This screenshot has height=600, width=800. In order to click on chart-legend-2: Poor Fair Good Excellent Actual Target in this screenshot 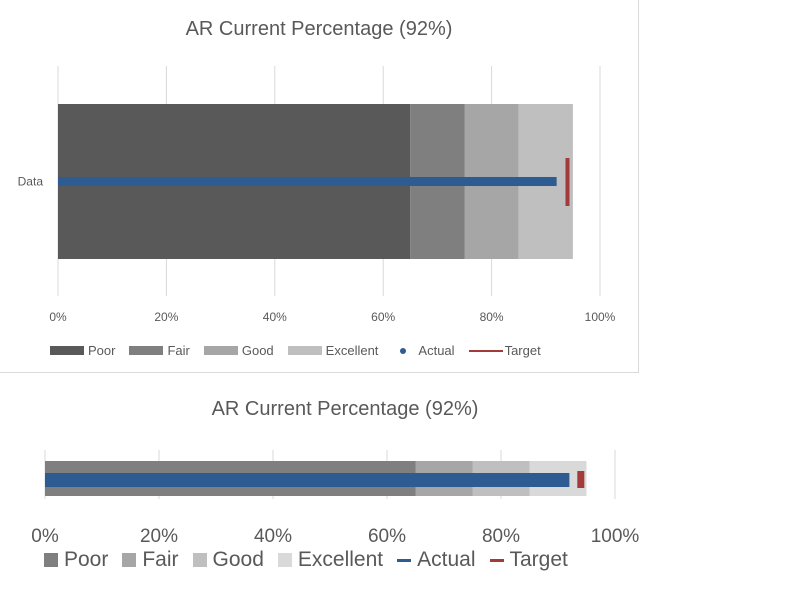, I will do `click(313, 560)`.